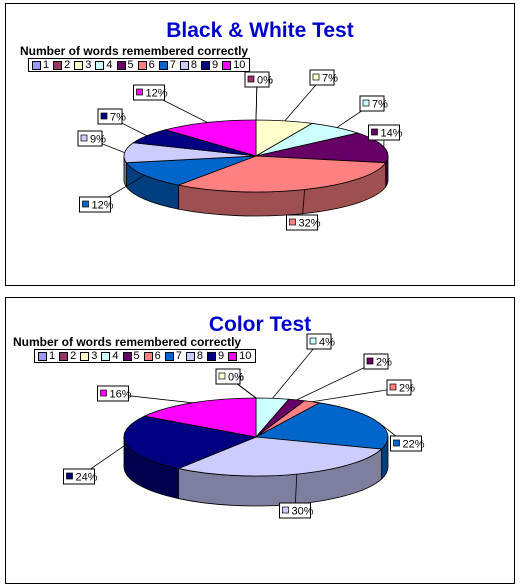  What do you see at coordinates (245, 356) in the screenshot?
I see `legend-label: 10` at bounding box center [245, 356].